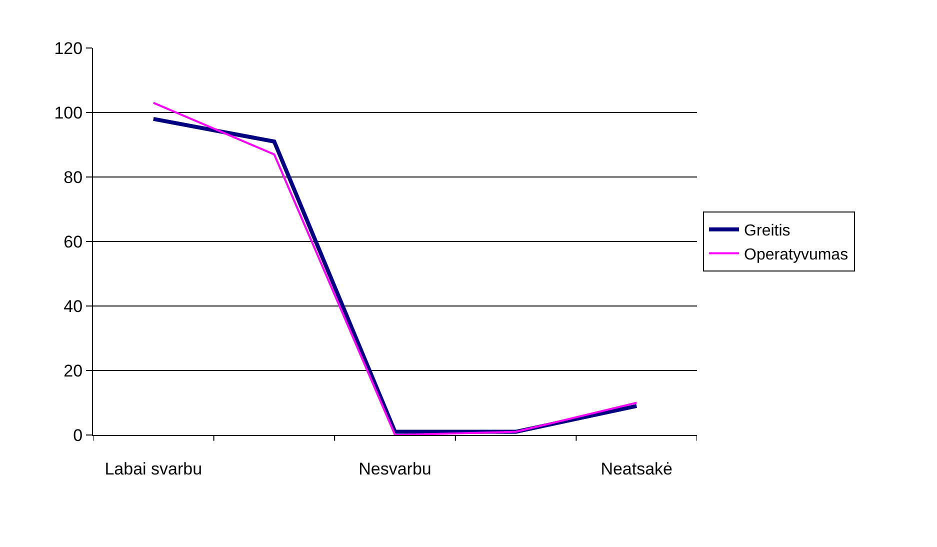 The height and width of the screenshot is (547, 937). What do you see at coordinates (395, 468) in the screenshot?
I see `x-tick-label: Nesvarbu` at bounding box center [395, 468].